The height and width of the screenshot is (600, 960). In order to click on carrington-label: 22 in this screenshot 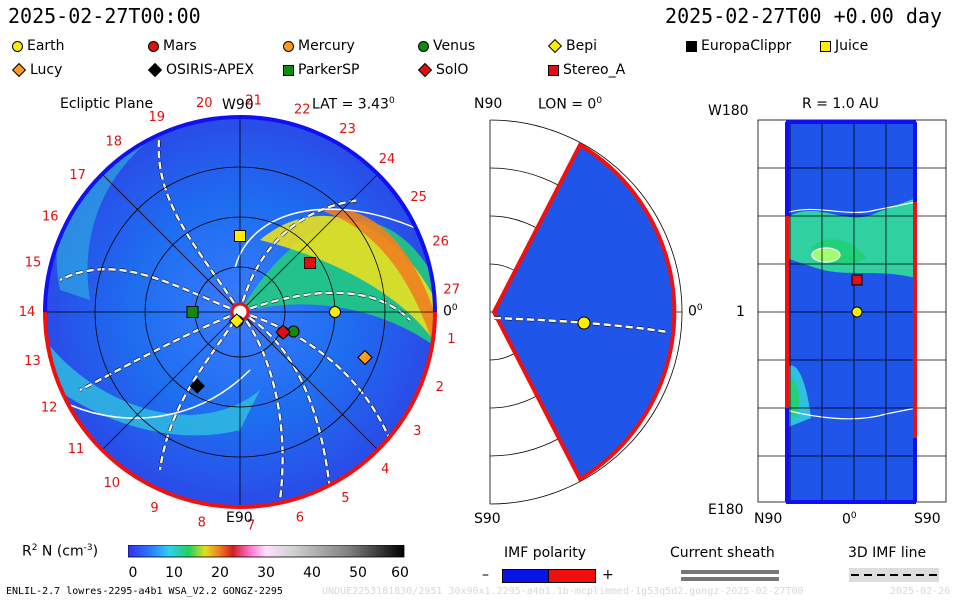, I will do `click(302, 109)`.